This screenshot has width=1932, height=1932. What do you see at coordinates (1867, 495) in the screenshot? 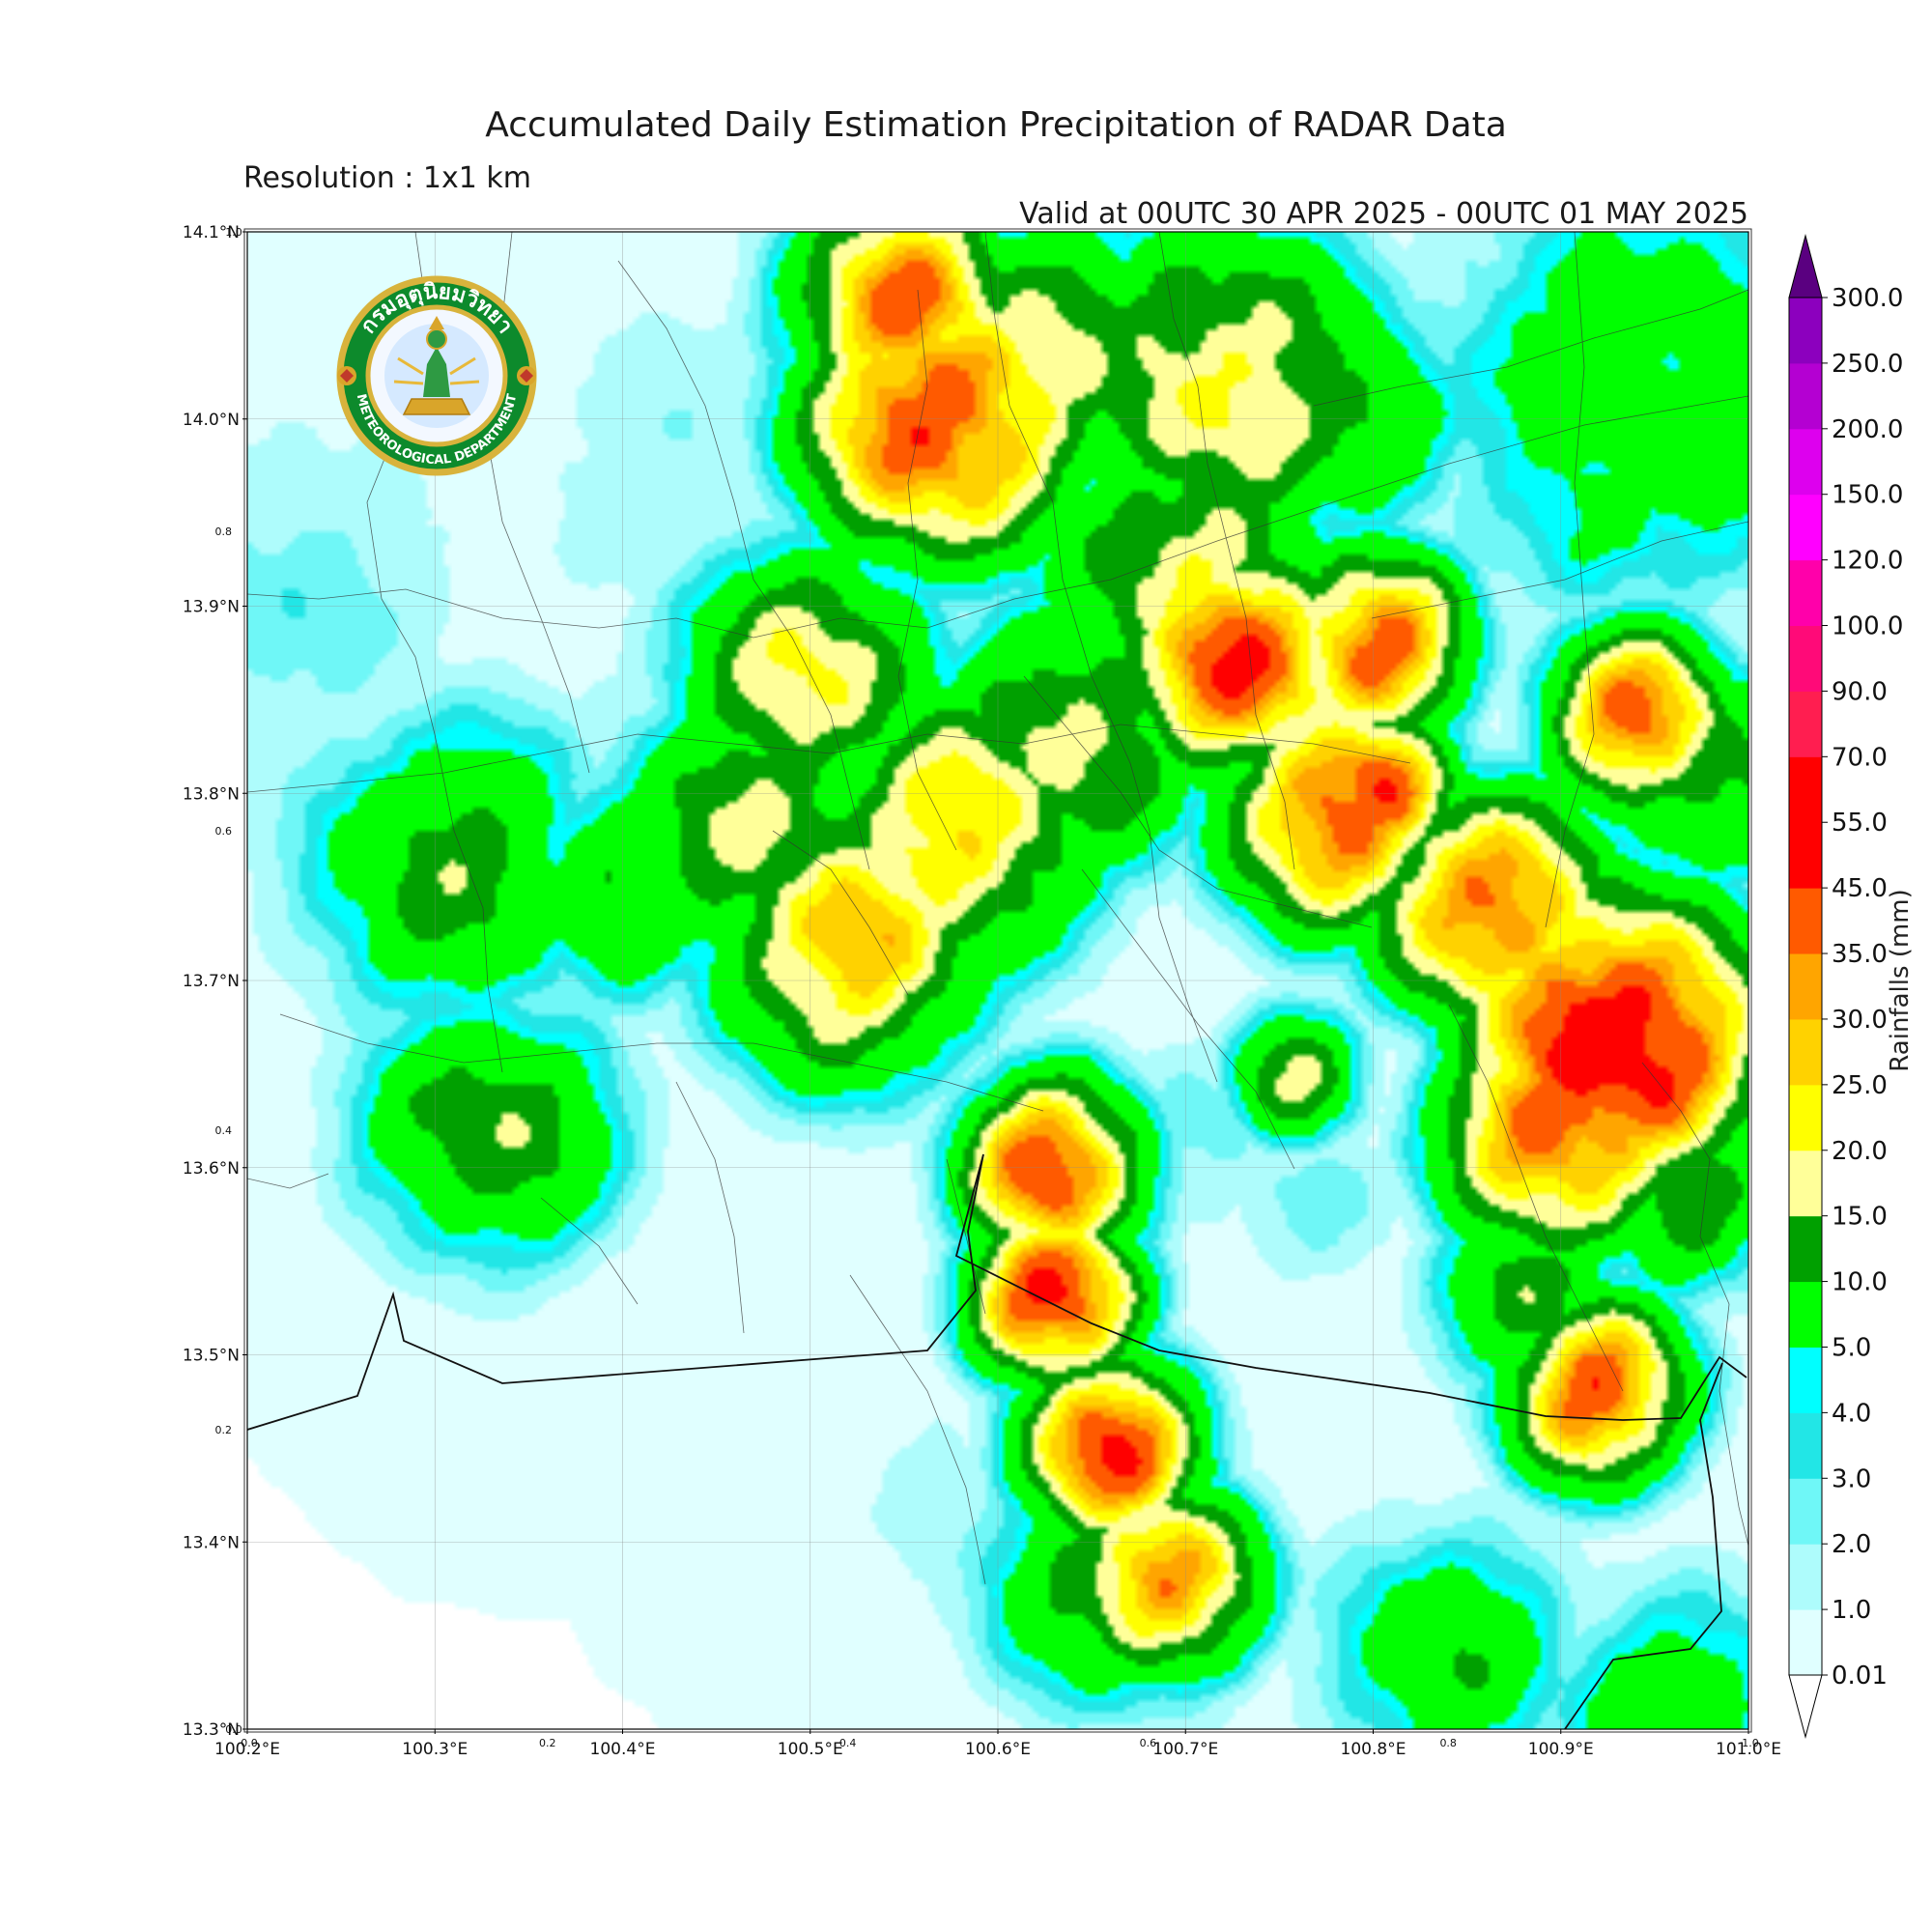
I see `colorbar-label: 150.0` at bounding box center [1867, 495].